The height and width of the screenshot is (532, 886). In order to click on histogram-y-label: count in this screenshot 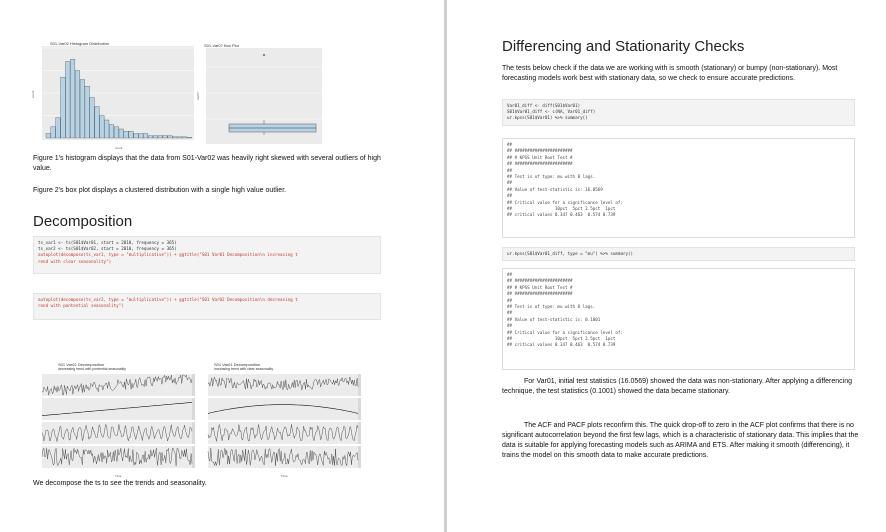, I will do `click(33, 94)`.